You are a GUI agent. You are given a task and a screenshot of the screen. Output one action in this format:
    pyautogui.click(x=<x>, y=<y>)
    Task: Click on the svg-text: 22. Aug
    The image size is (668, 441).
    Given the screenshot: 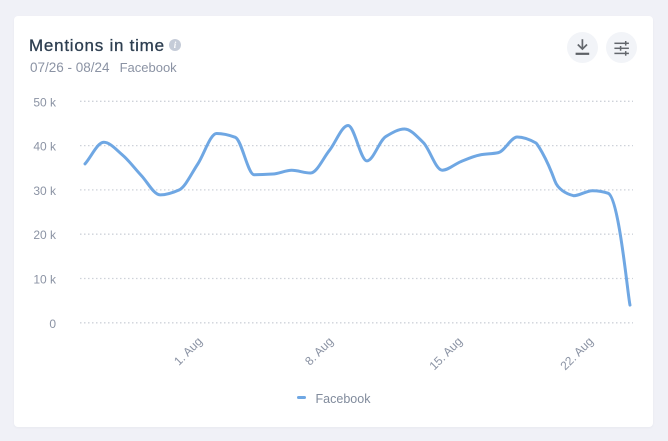 What is the action you would take?
    pyautogui.click(x=576, y=353)
    